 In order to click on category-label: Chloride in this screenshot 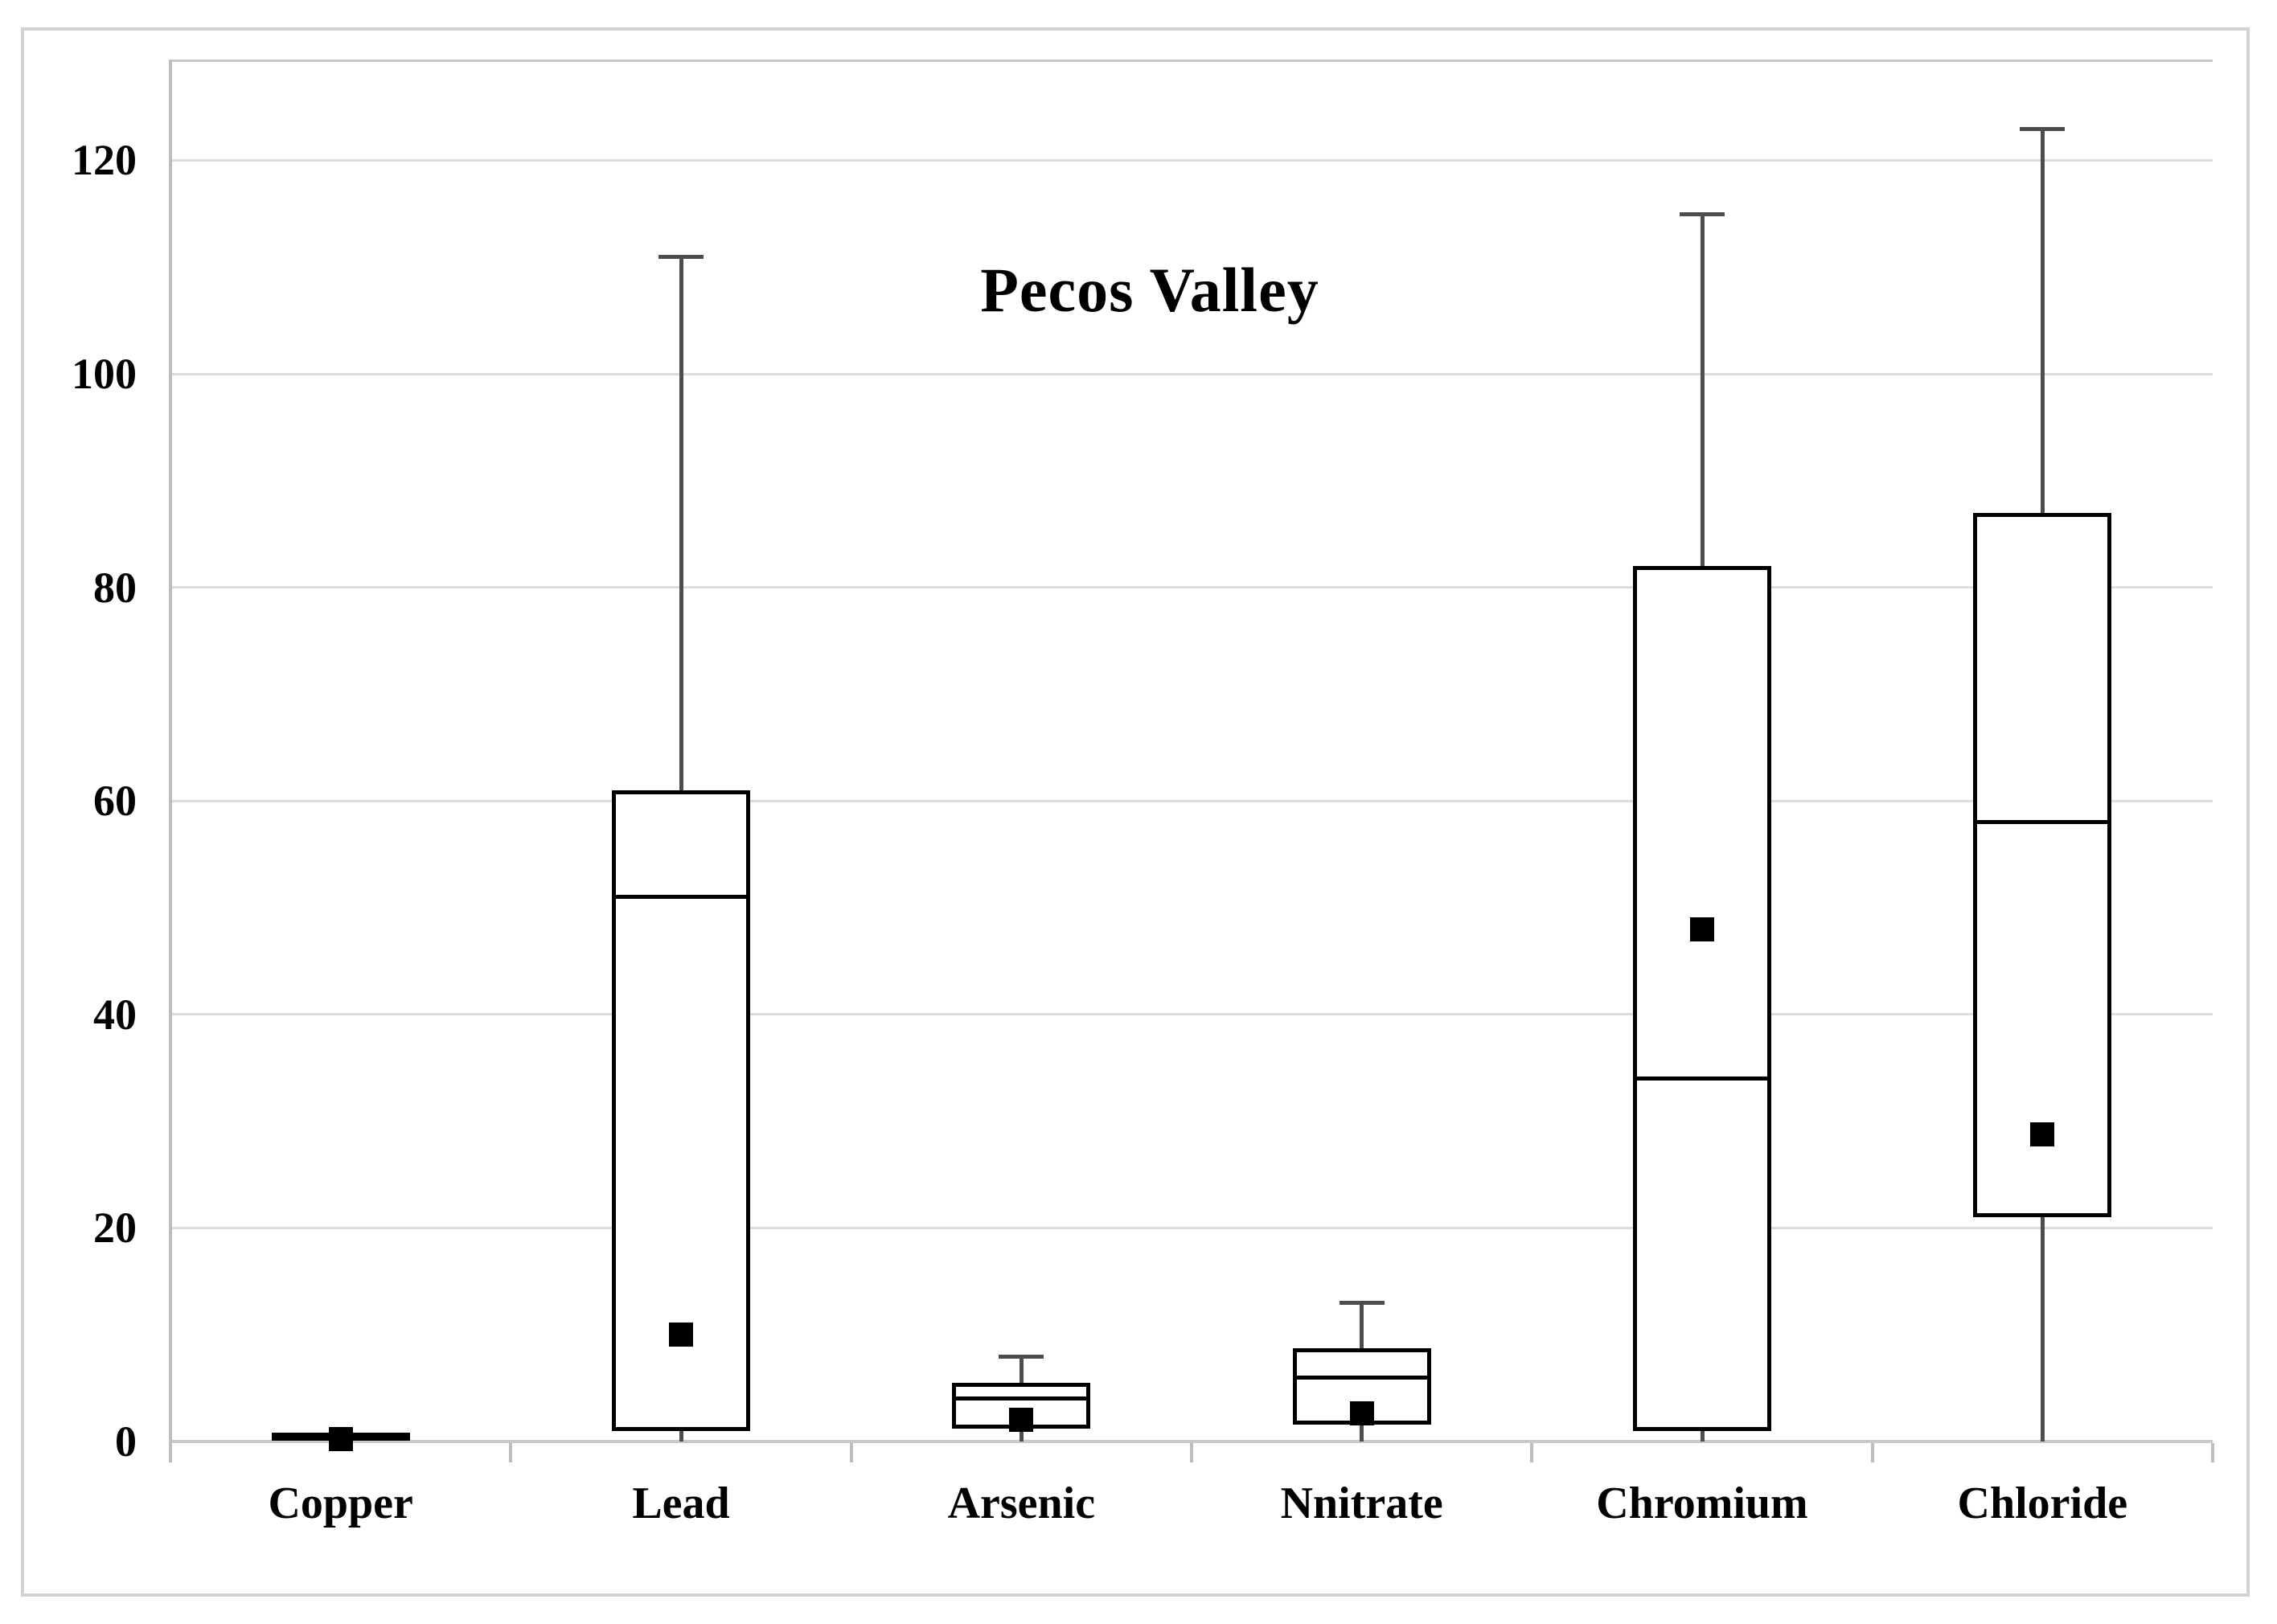, I will do `click(2043, 1503)`.